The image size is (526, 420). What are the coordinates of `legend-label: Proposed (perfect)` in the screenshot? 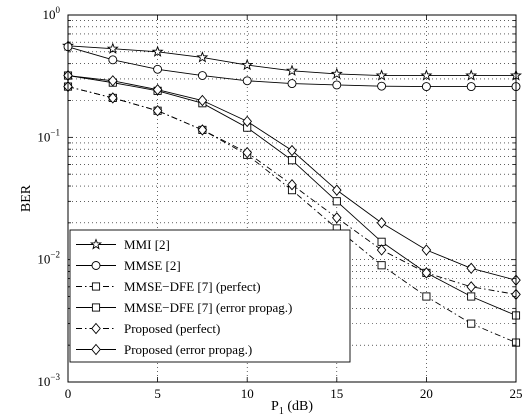 It's located at (172, 328).